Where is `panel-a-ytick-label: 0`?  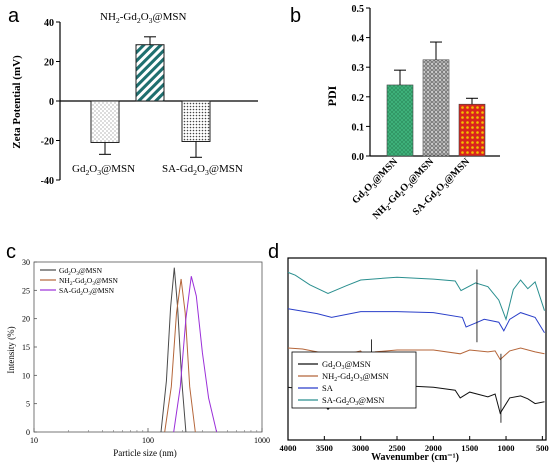 panel-a-ytick-label: 0 is located at coordinates (51, 102).